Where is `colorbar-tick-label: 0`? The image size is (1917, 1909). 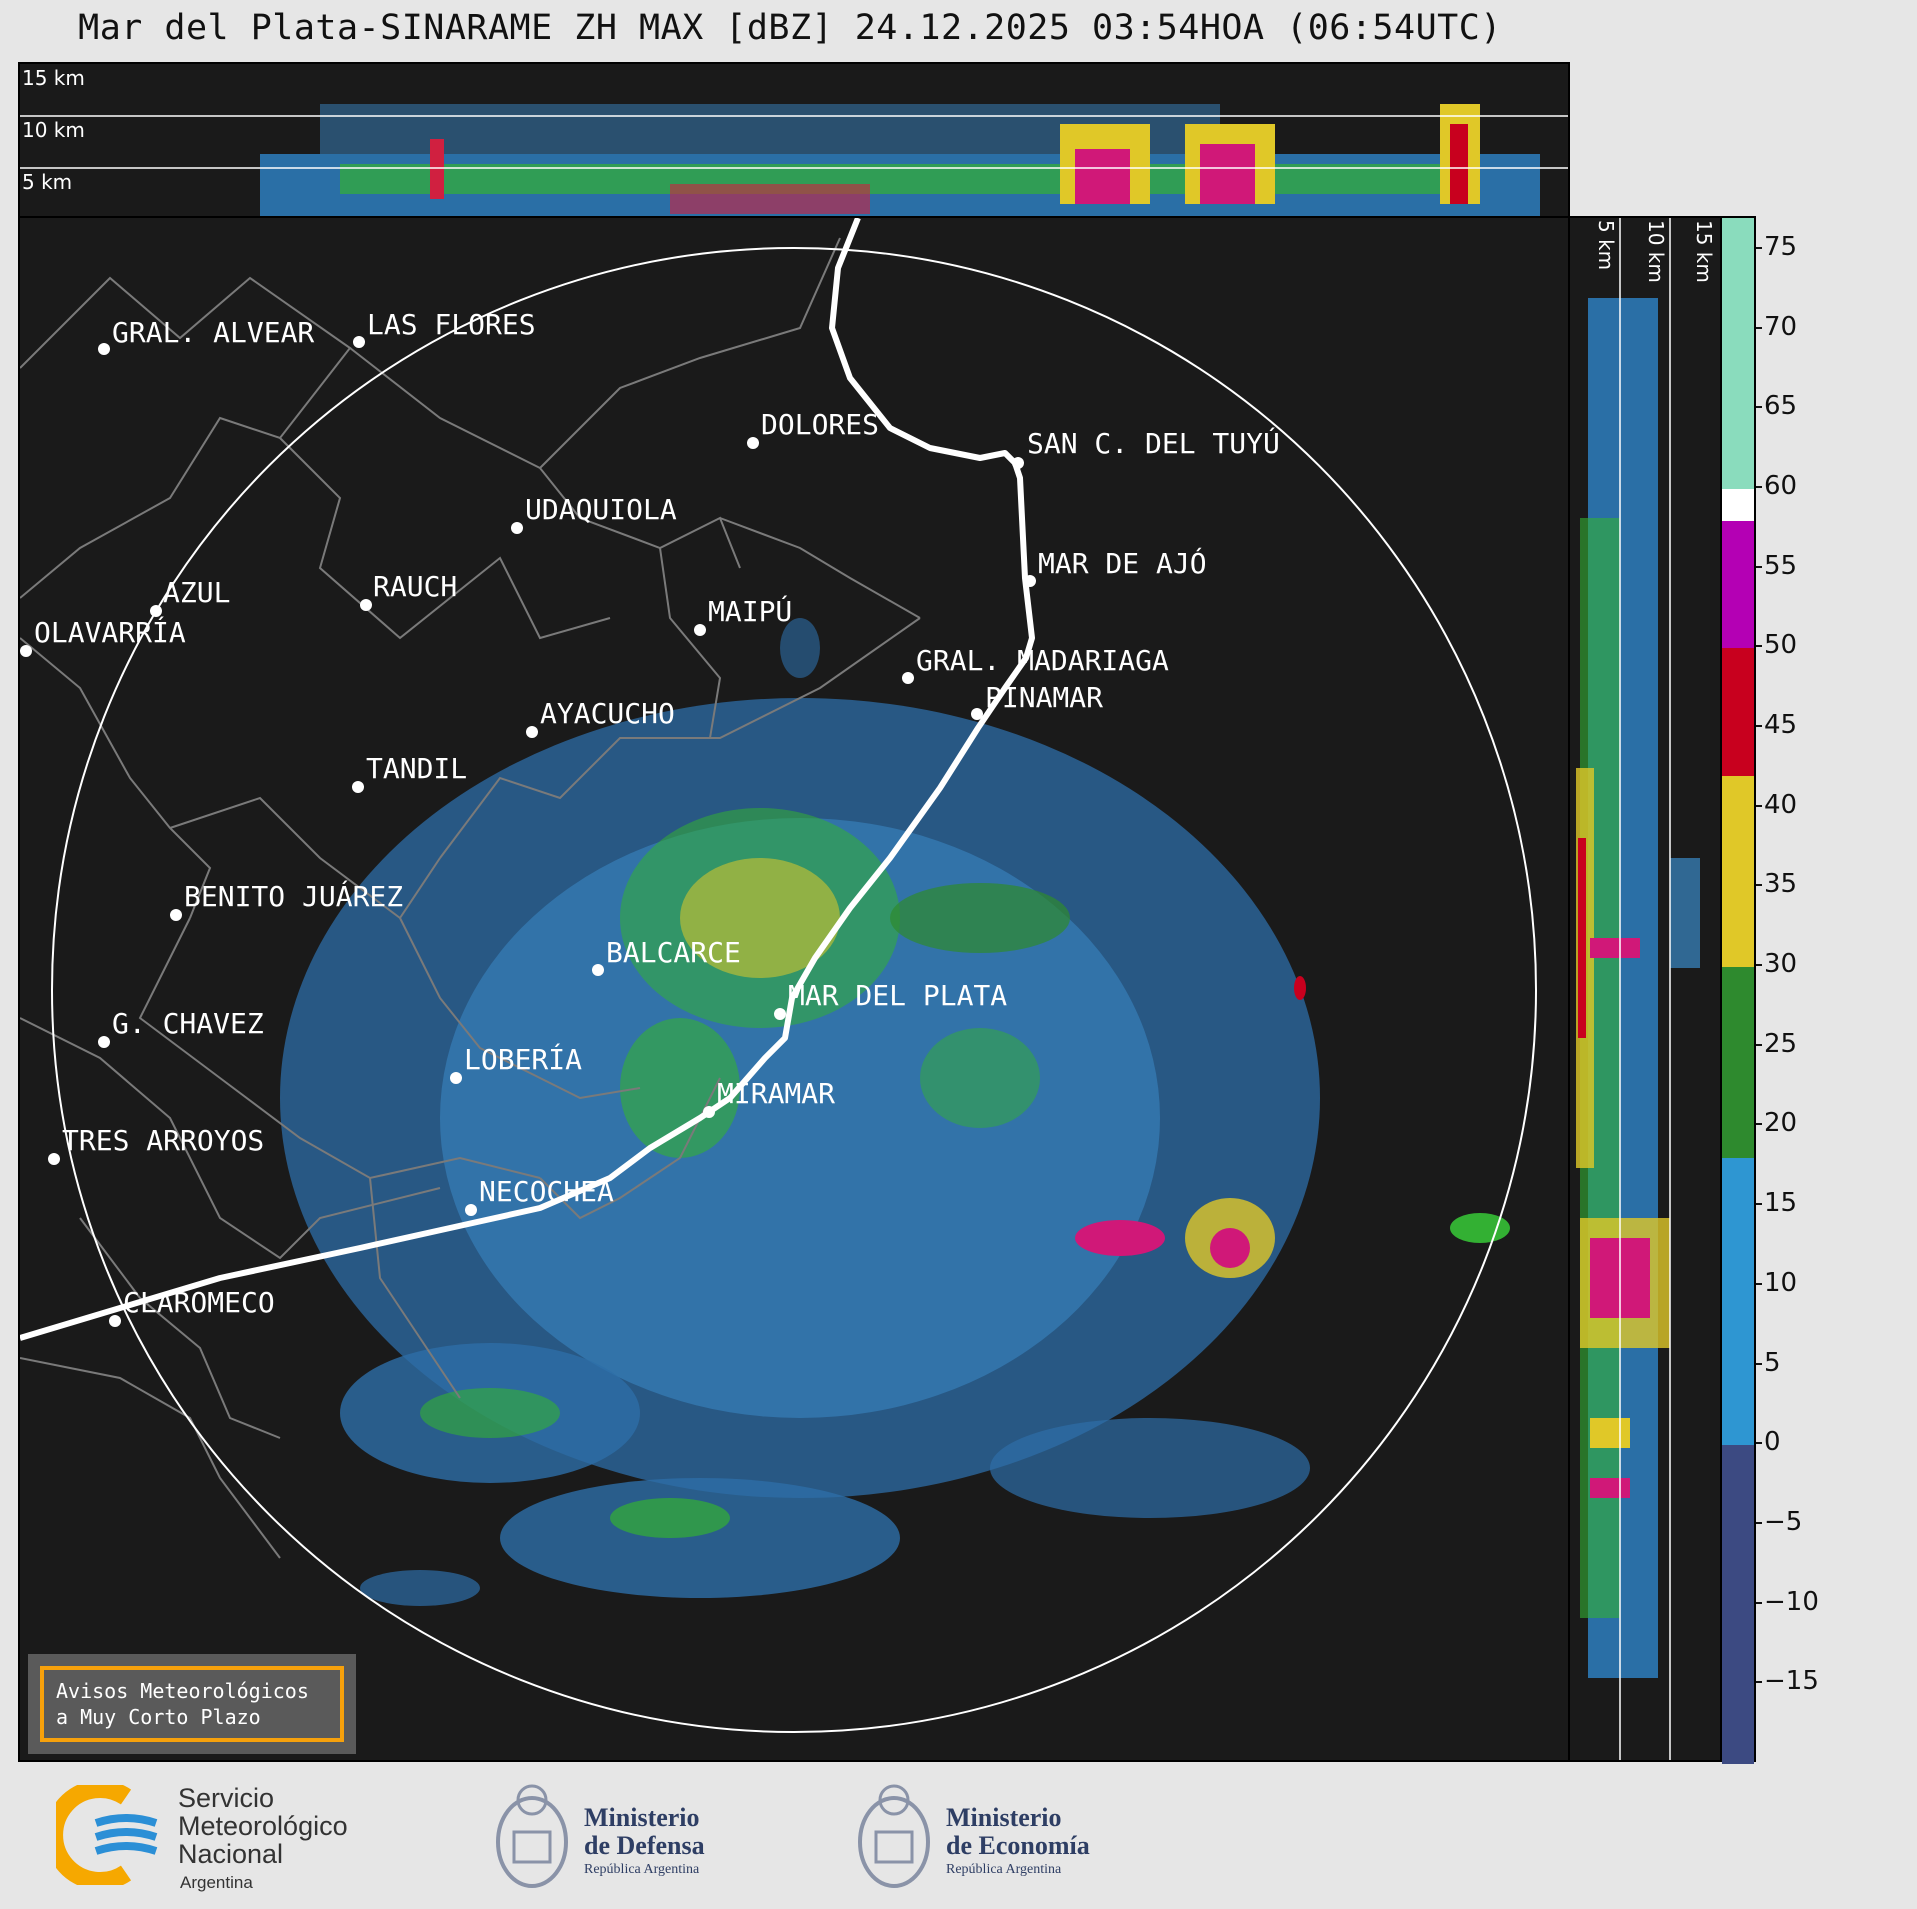 colorbar-tick-label: 0 is located at coordinates (1772, 1442).